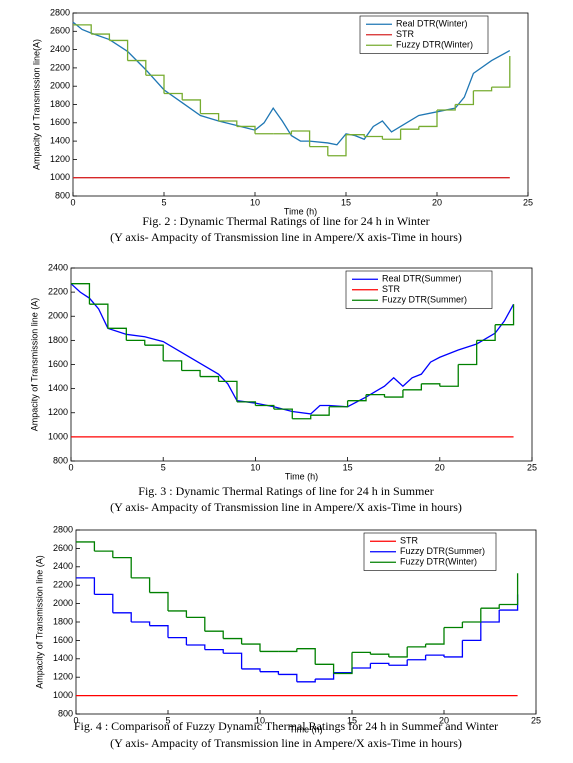 The width and height of the screenshot is (573, 763). What do you see at coordinates (432, 24) in the screenshot?
I see `legend-label: Real DTR(Winter)` at bounding box center [432, 24].